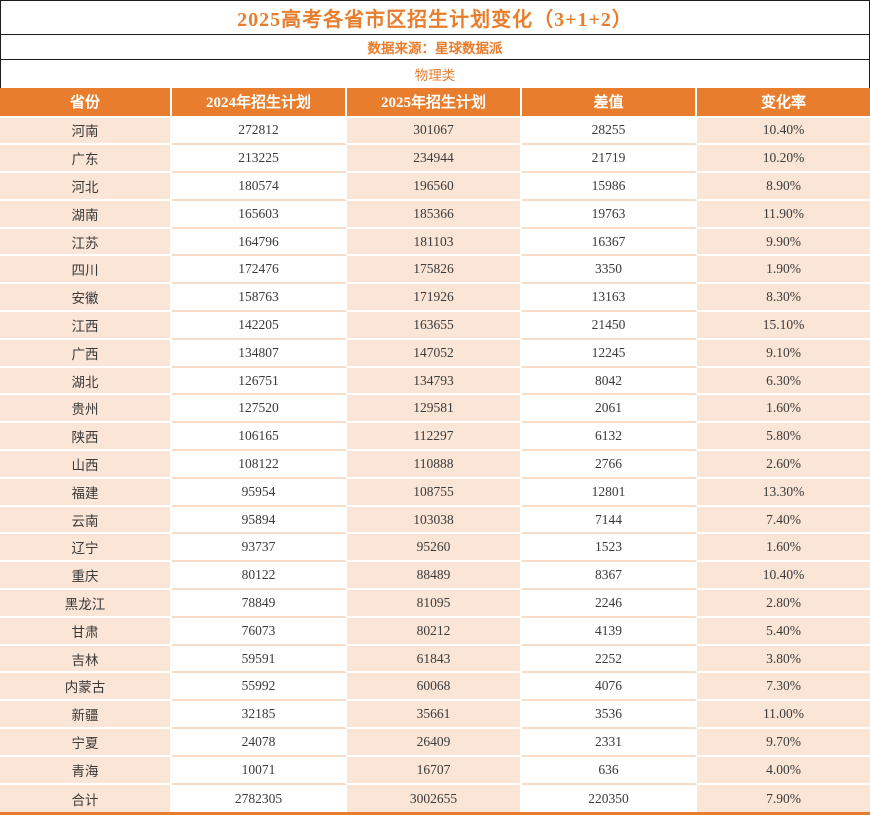  I want to click on value-cell: 88489, so click(434, 576).